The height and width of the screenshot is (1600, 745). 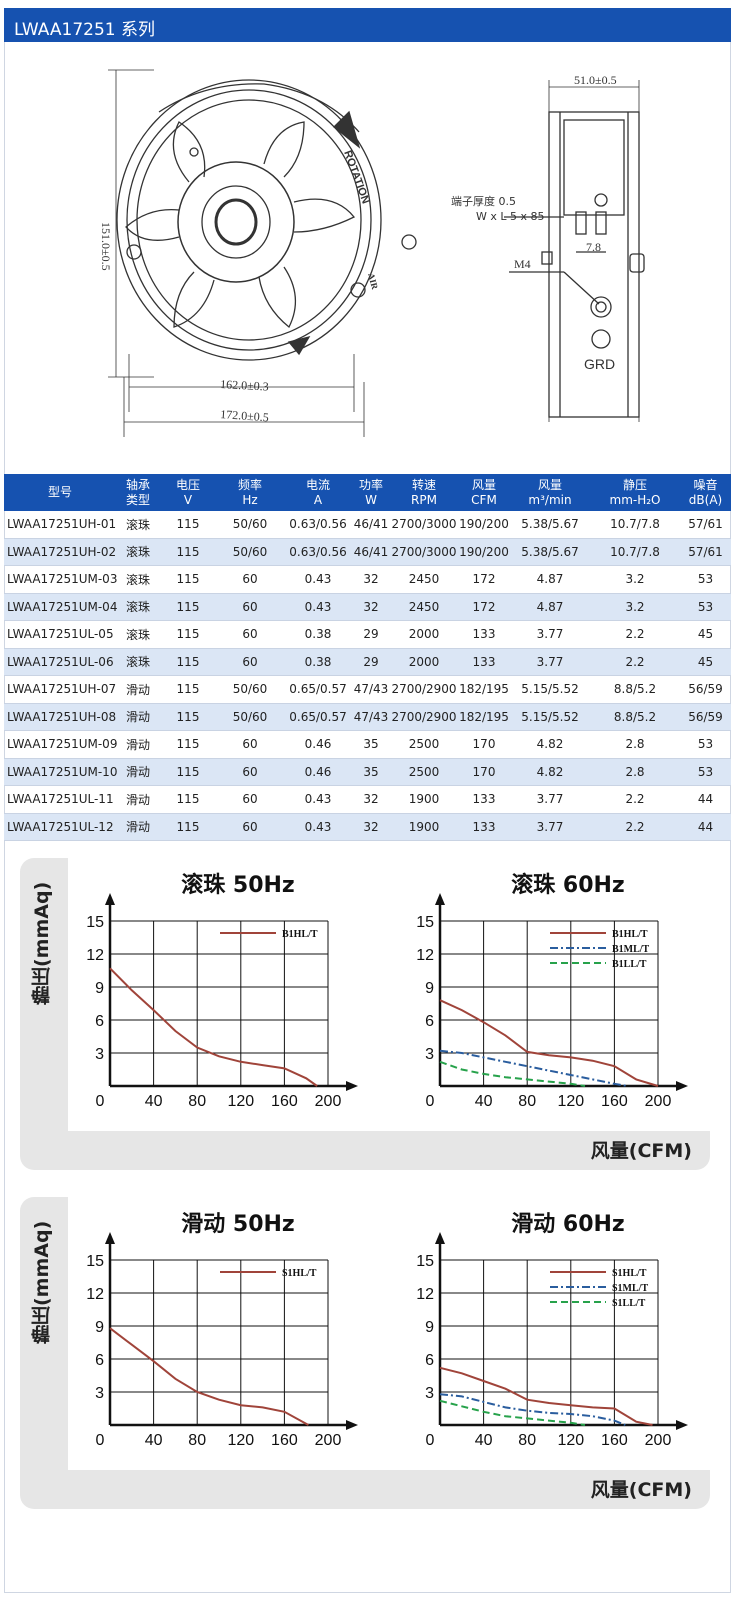 What do you see at coordinates (550, 772) in the screenshot?
I see `table-cell: 4.82` at bounding box center [550, 772].